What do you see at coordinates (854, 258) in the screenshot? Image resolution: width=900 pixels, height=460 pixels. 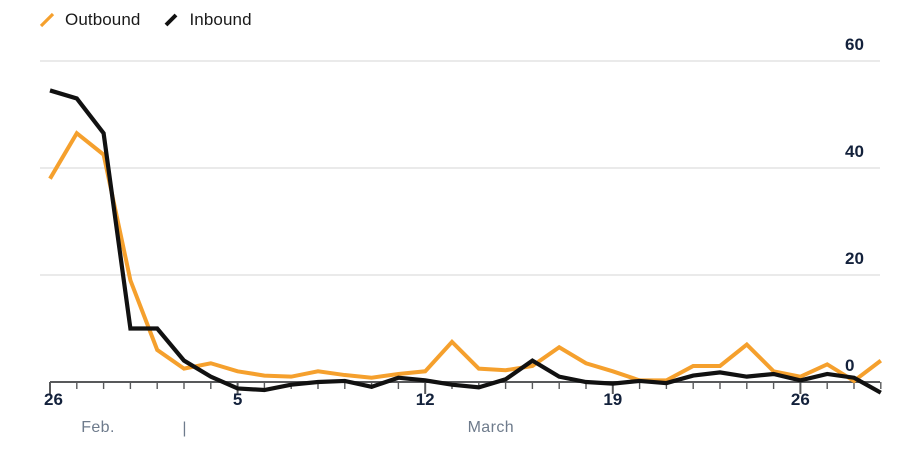 I see `y-axis-tick-label: 20` at bounding box center [854, 258].